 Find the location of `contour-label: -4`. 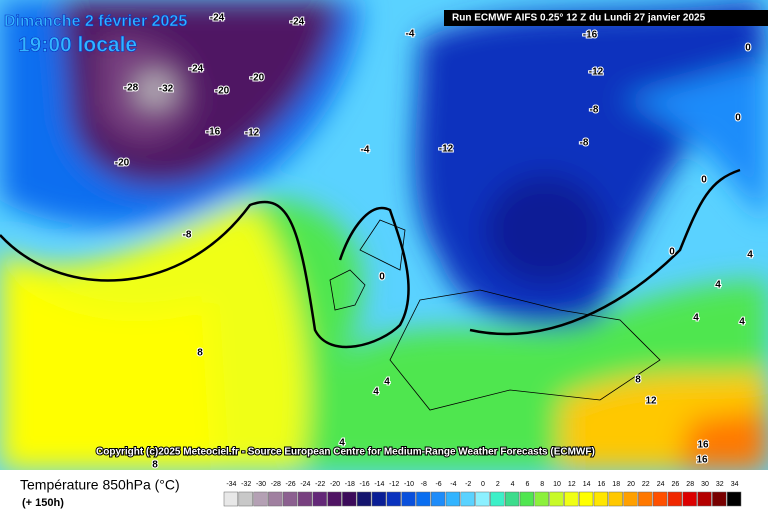

contour-label: -4 is located at coordinates (410, 34).